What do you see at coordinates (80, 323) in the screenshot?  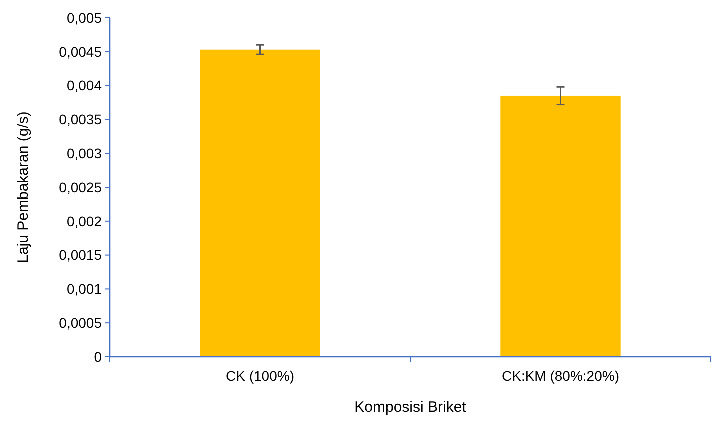 I see `y-tick-label: 0,0005` at bounding box center [80, 323].